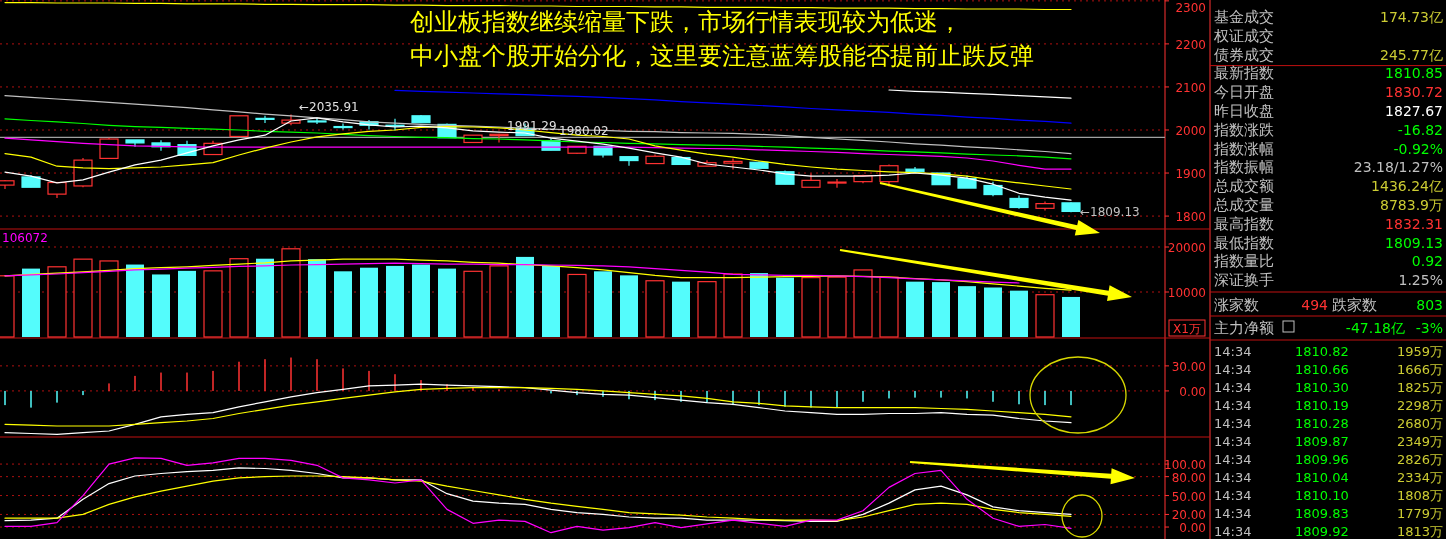  What do you see at coordinates (1188, 496) in the screenshot?
I see `y-tick-label: 50.00` at bounding box center [1188, 496].